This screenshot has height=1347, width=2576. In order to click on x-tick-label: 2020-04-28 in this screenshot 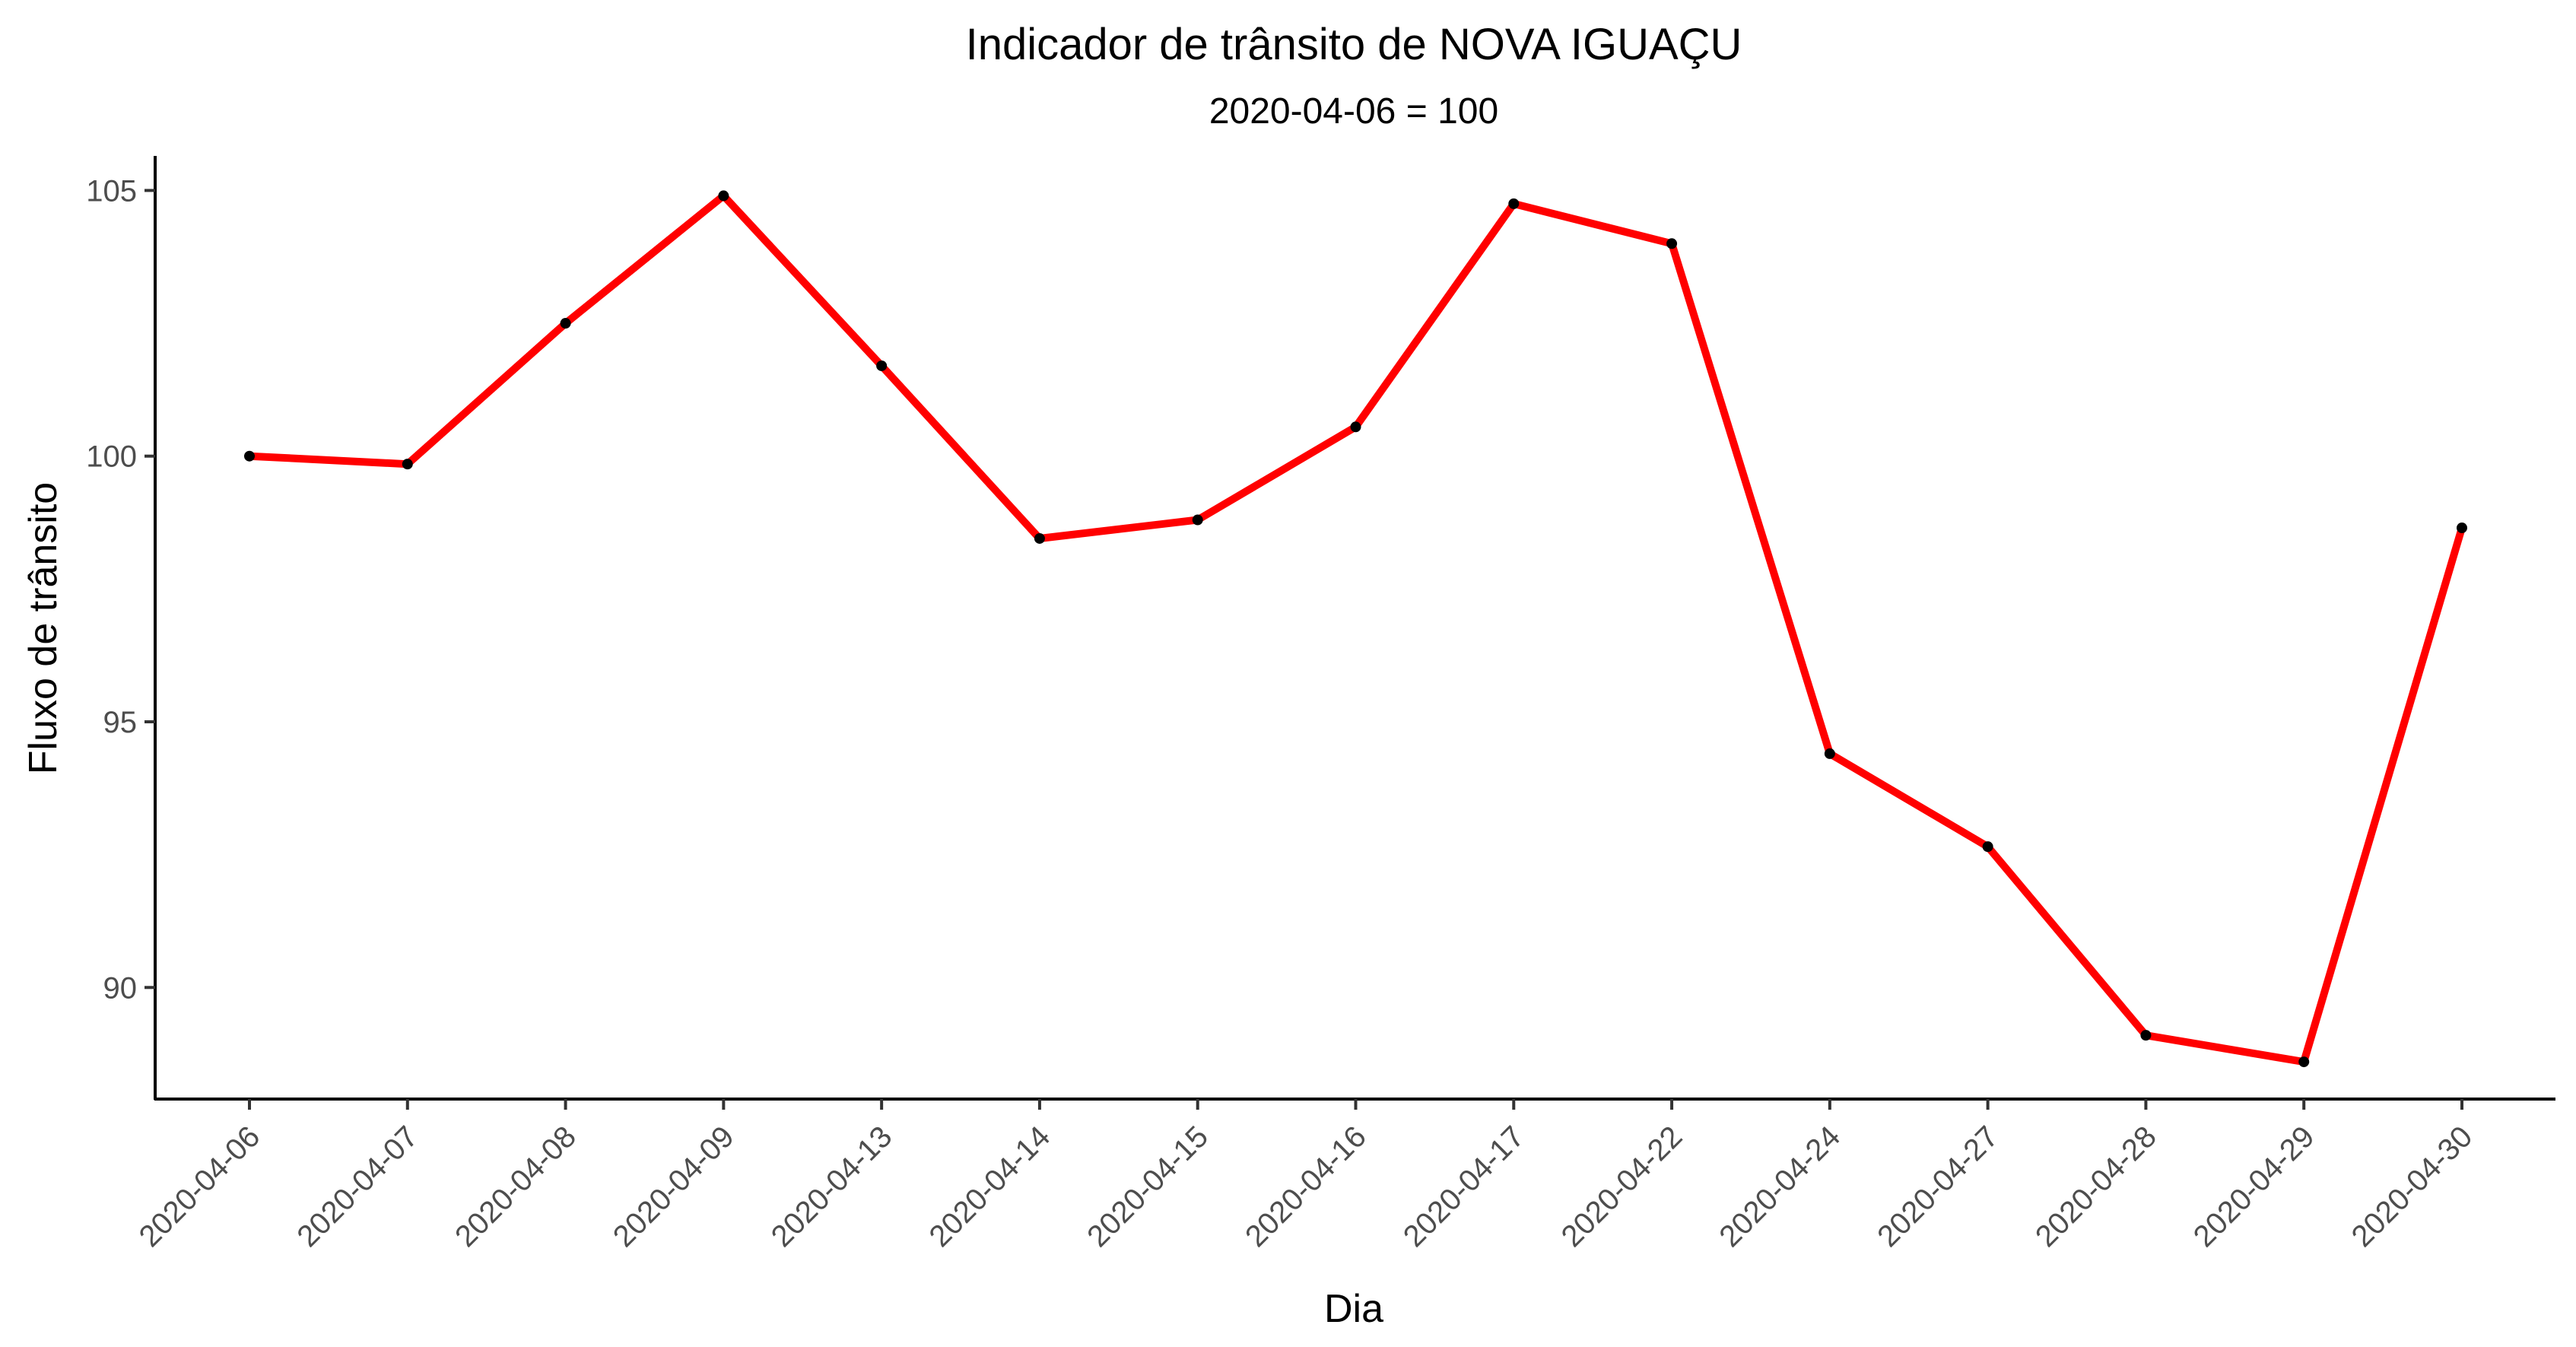, I will do `click(2096, 1187)`.